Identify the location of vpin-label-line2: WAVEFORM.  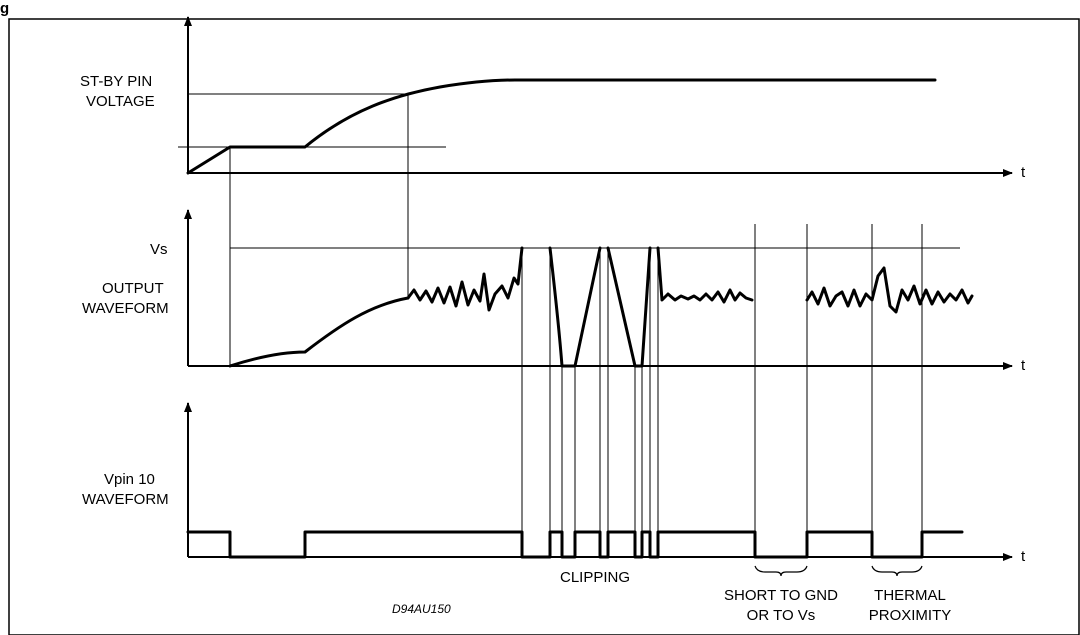
(125, 499).